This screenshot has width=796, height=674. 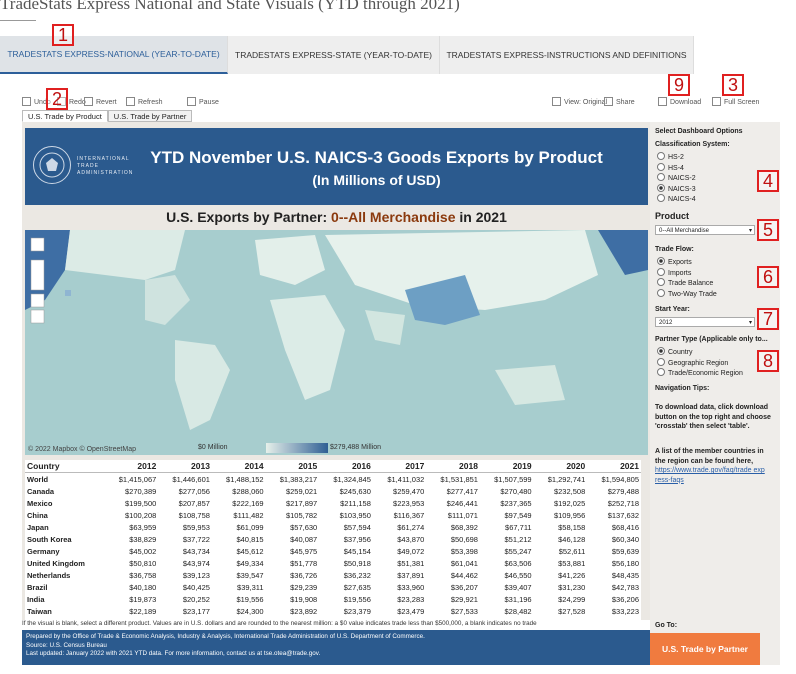 I want to click on legend-bar, so click(x=297, y=448).